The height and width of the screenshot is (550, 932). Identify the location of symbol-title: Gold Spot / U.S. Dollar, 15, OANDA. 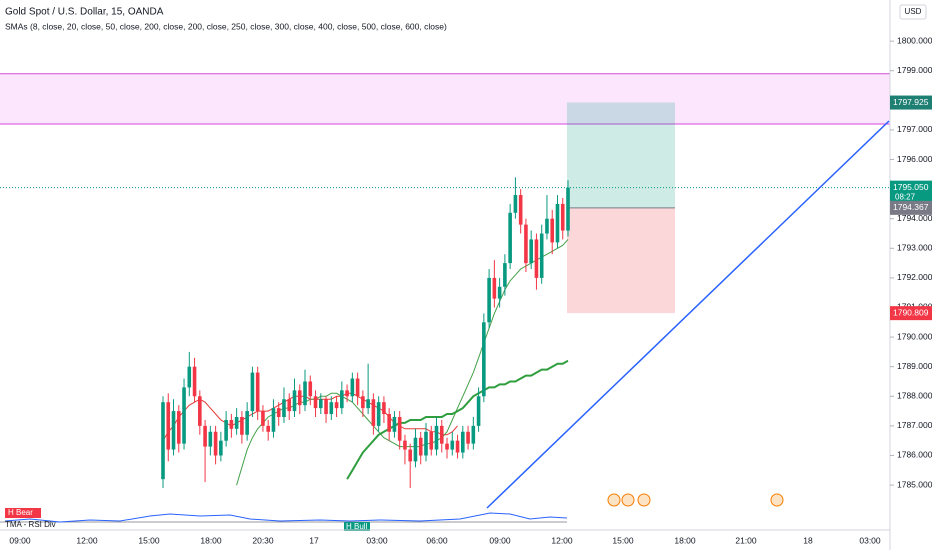
(84, 12).